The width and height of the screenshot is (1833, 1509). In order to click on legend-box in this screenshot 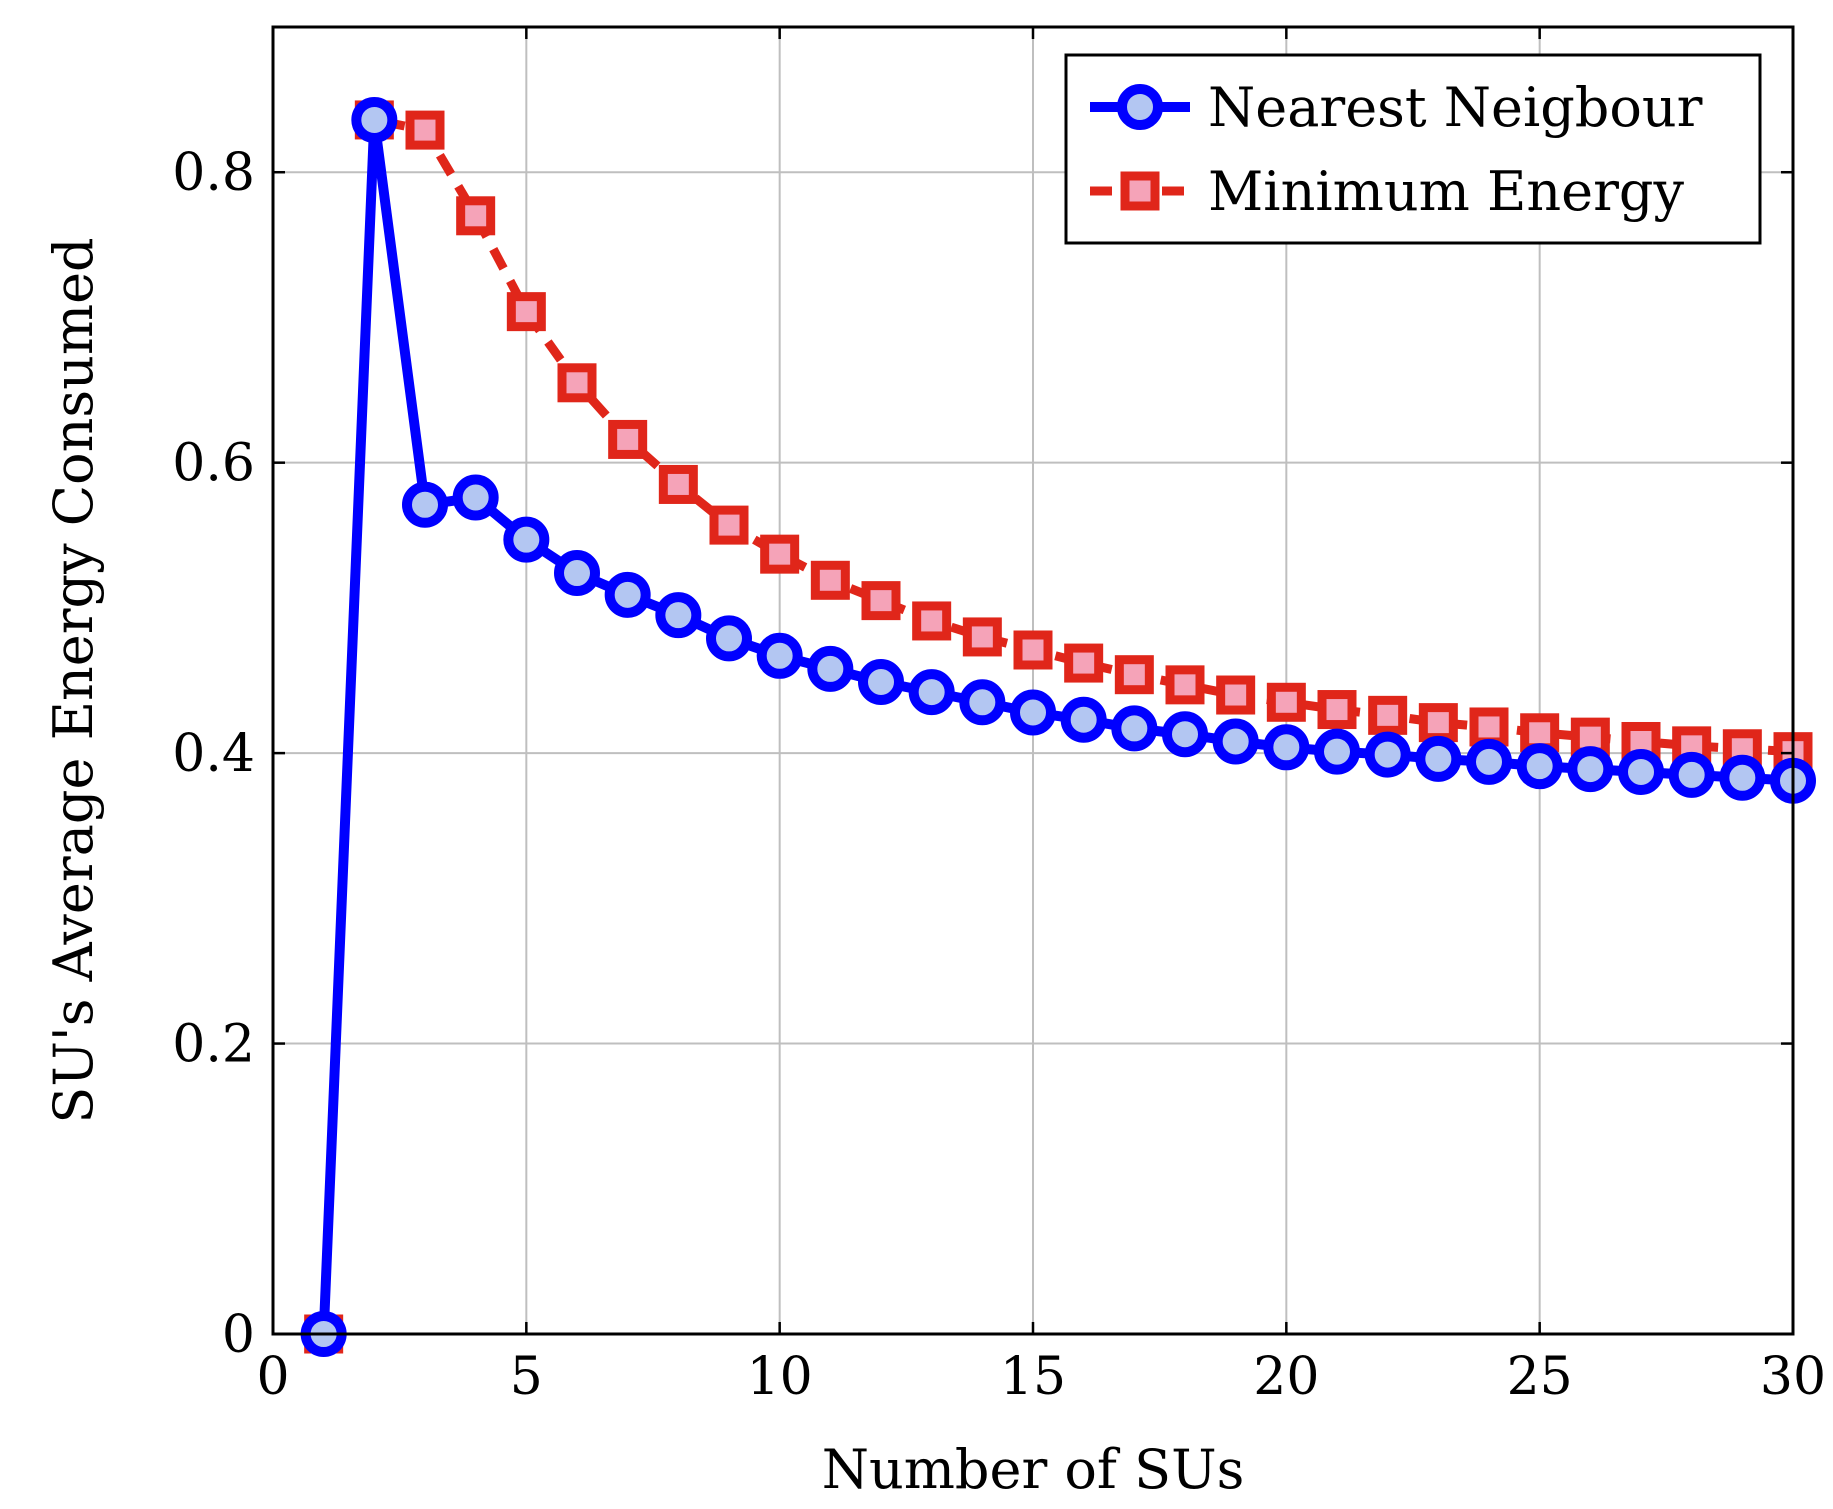, I will do `click(1413, 149)`.